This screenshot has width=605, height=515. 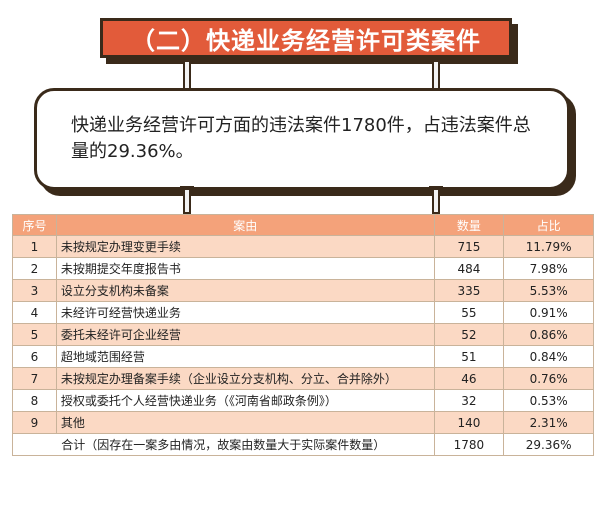 What do you see at coordinates (245, 290) in the screenshot?
I see `row-reason: 设立分支机构未备案` at bounding box center [245, 290].